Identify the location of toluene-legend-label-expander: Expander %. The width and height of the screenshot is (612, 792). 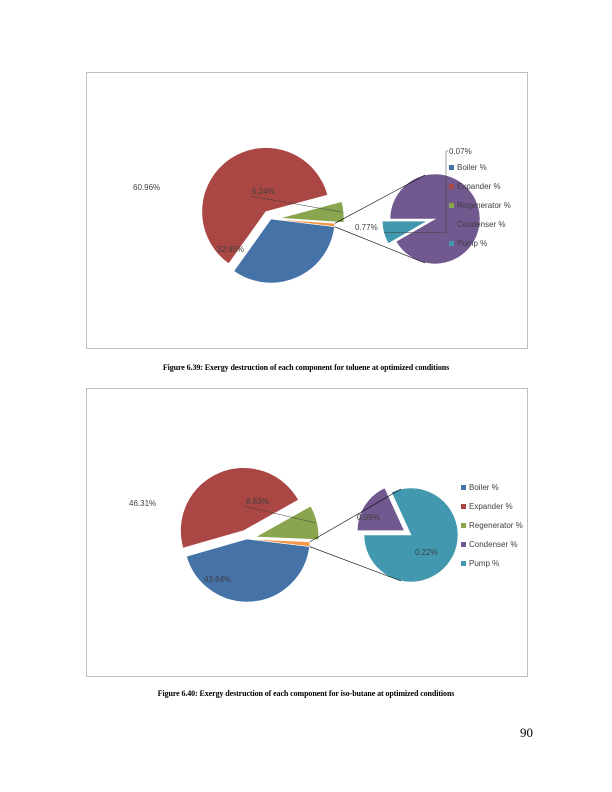
(479, 186).